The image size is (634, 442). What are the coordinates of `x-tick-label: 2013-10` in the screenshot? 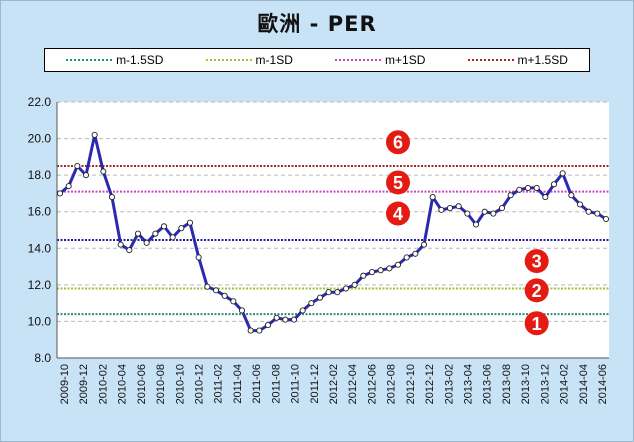 It's located at (526, 384).